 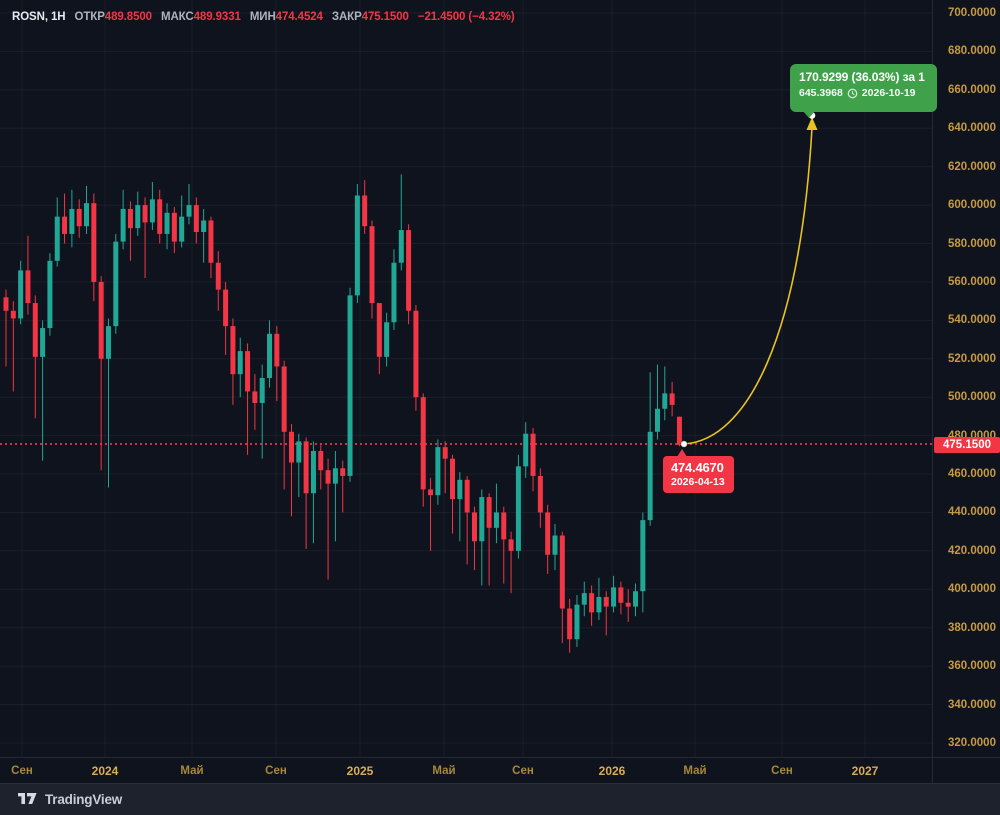 What do you see at coordinates (972, 474) in the screenshot?
I see `price-tick: 460.0000` at bounding box center [972, 474].